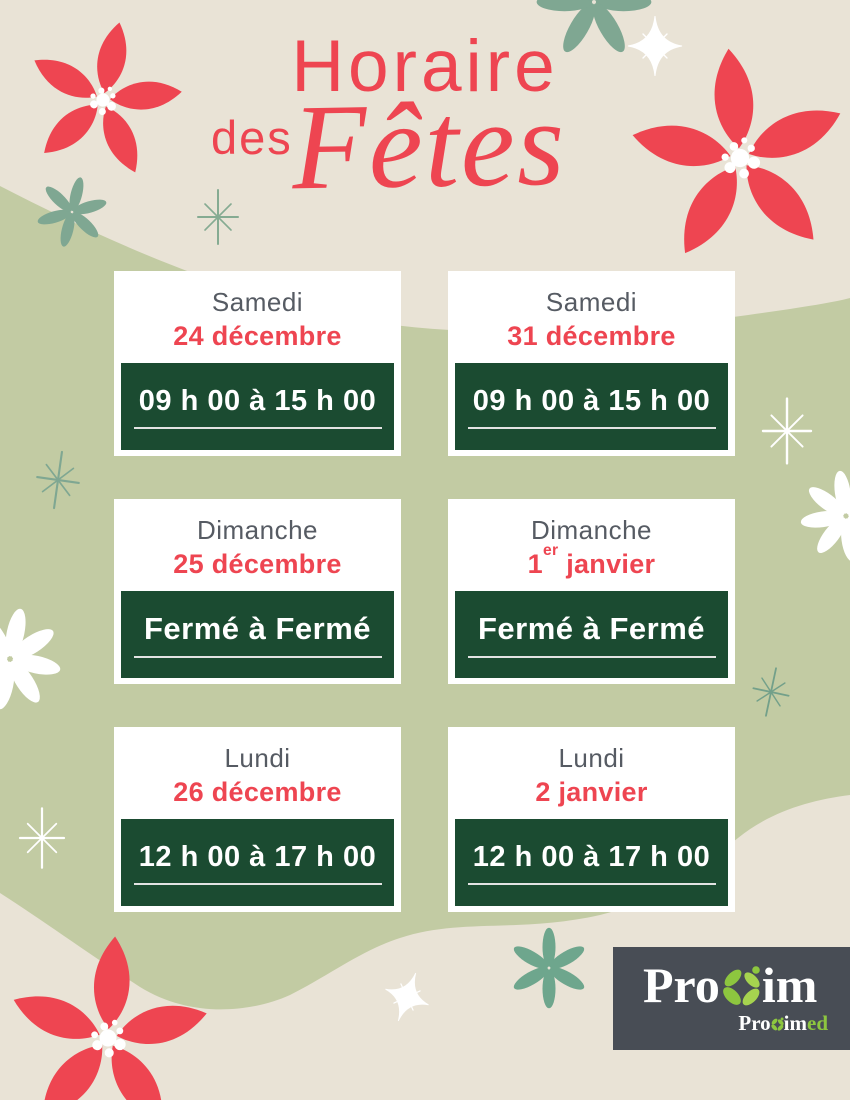 Image resolution: width=850 pixels, height=1100 pixels. I want to click on schedule-card-dec25: Dimanche 25 décembre Fermé à Fermé, so click(257, 591).